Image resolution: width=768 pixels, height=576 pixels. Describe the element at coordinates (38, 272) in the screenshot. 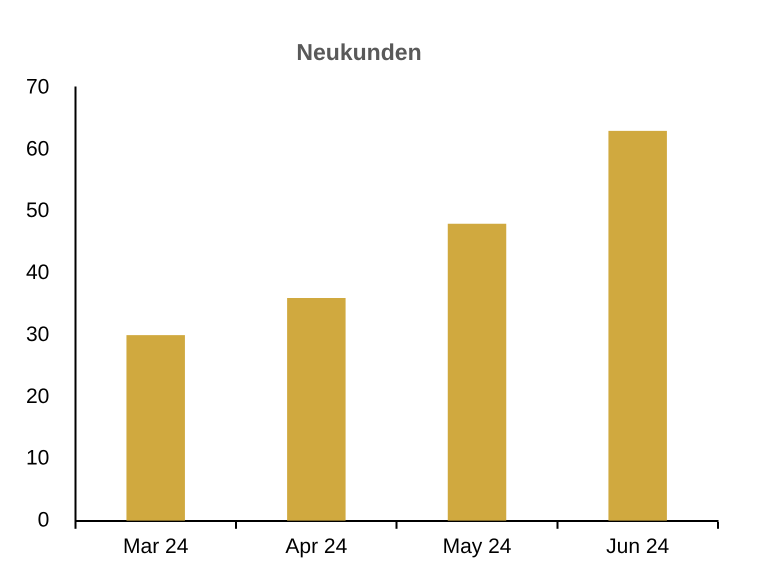

I see `y-tick-label: 40` at that location.